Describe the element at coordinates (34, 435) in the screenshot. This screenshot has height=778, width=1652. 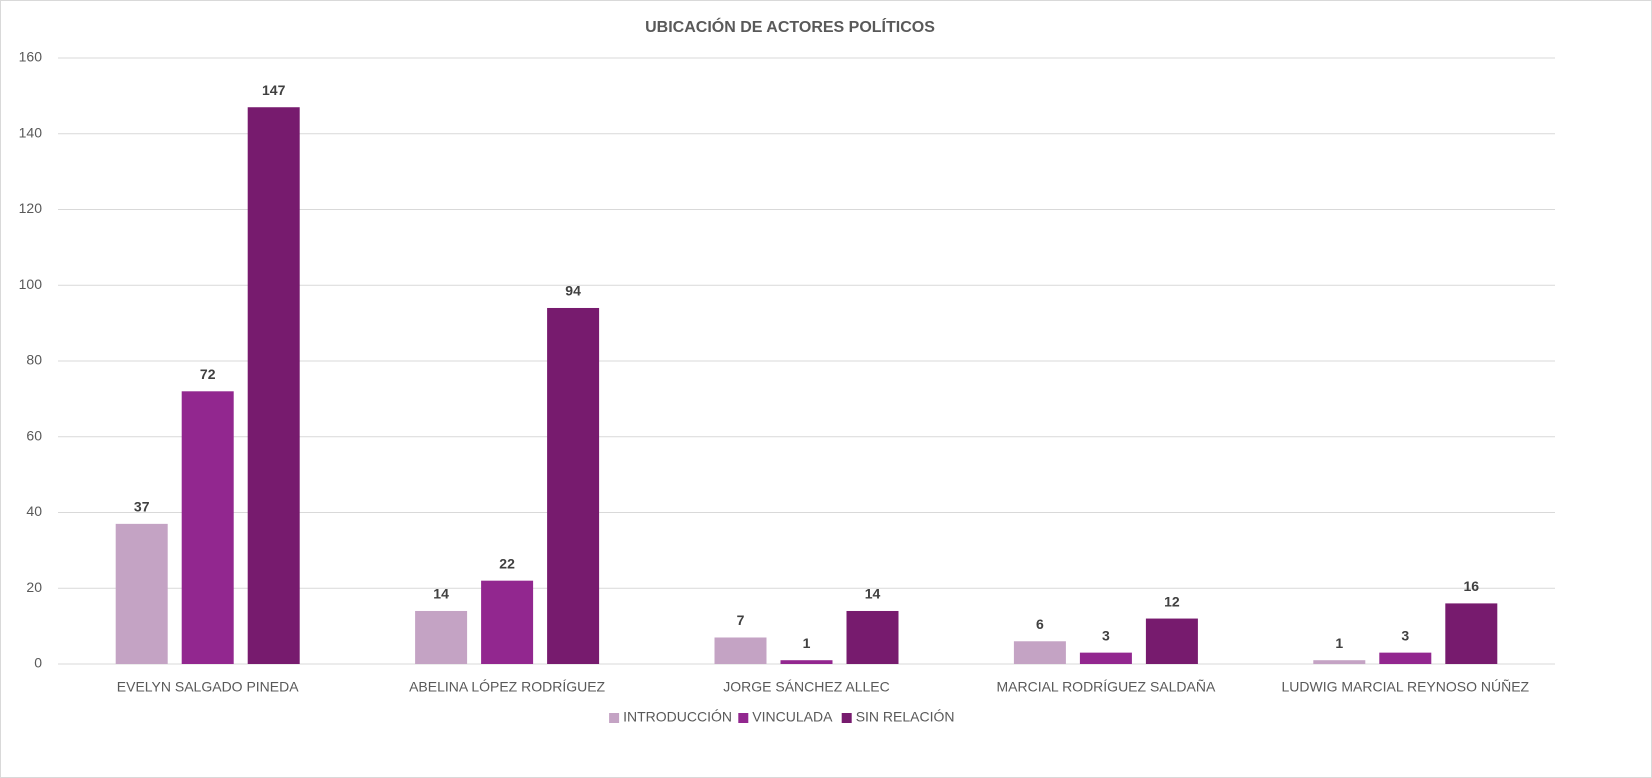
I see `y-tick-label: 60` at that location.